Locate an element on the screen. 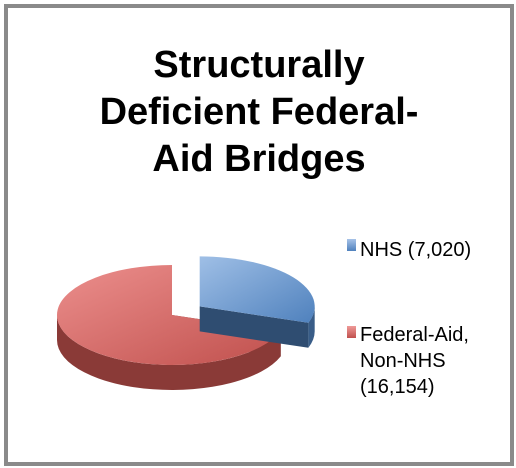 The width and height of the screenshot is (516, 468). legend-swatch-non-nhs is located at coordinates (351, 332).